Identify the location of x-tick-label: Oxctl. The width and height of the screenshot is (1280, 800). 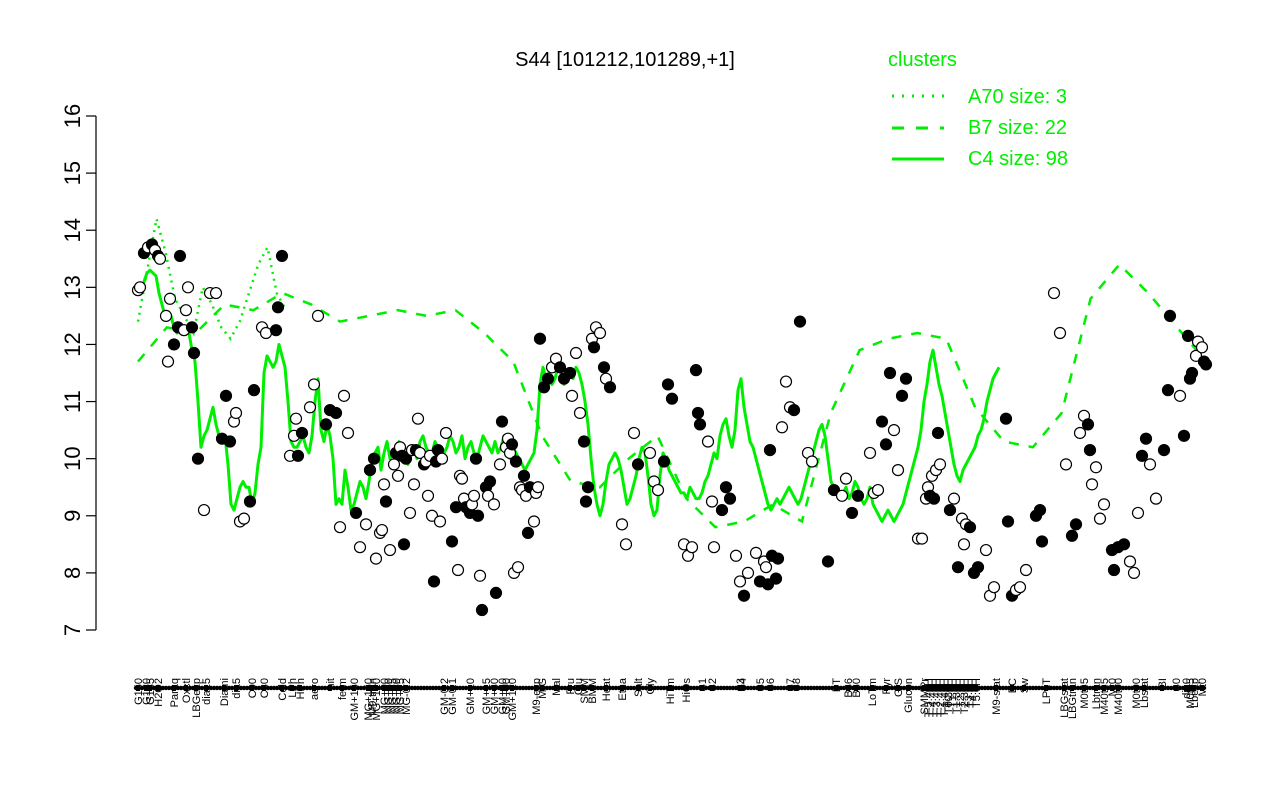
(187, 690).